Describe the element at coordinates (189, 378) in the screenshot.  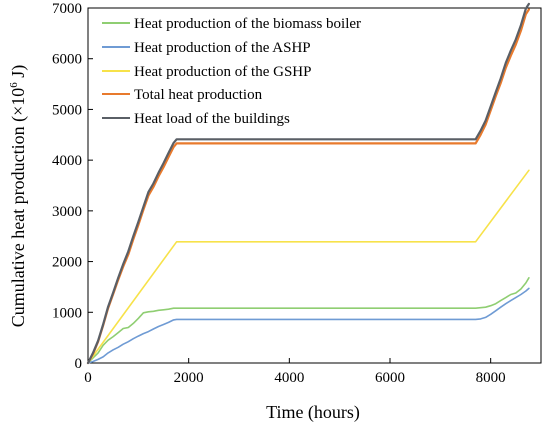
I see `x-tick-label: 2000` at that location.